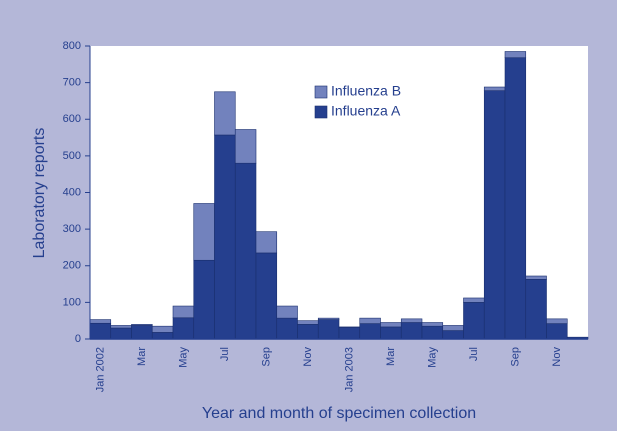 The width and height of the screenshot is (617, 431). What do you see at coordinates (72, 229) in the screenshot?
I see `y-tick-label: 300` at bounding box center [72, 229].